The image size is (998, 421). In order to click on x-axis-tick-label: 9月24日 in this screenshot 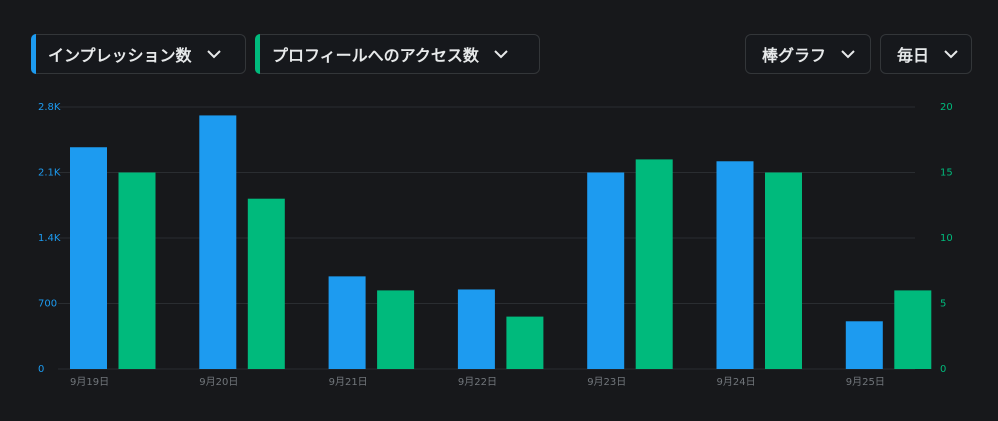, I will do `click(736, 382)`.